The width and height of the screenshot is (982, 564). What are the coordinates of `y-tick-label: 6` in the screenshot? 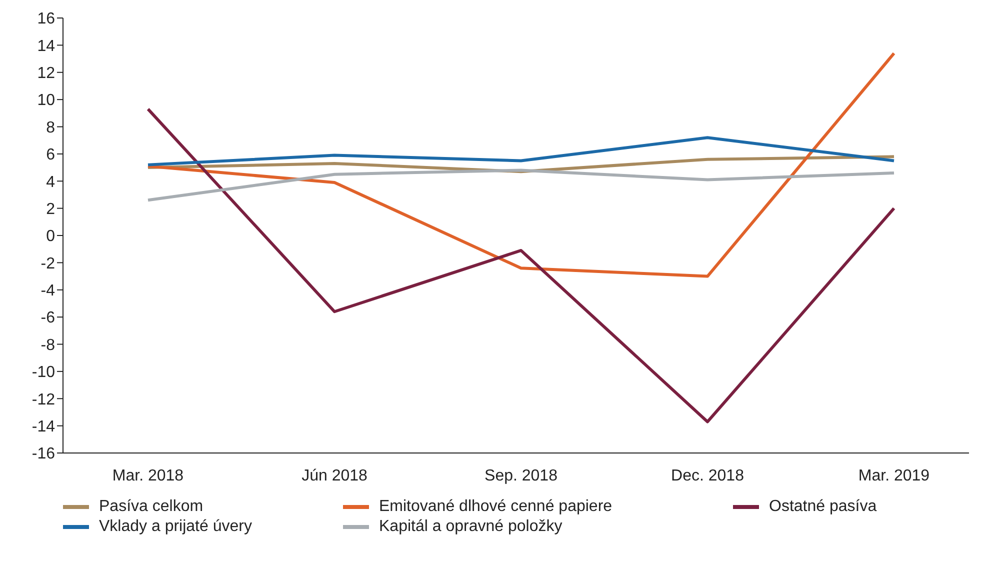 It's located at (51, 155).